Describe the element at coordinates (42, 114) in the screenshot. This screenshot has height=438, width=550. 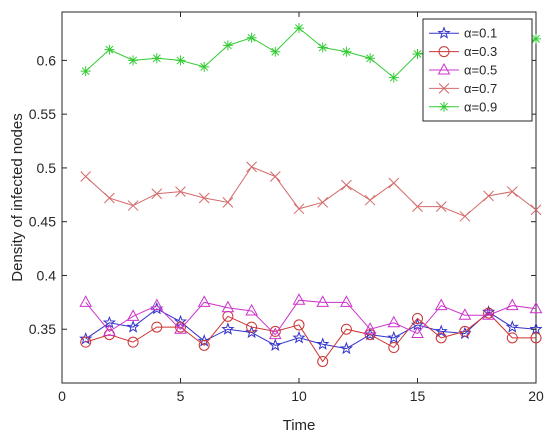
I see `y-tick-label: 0.55` at that location.